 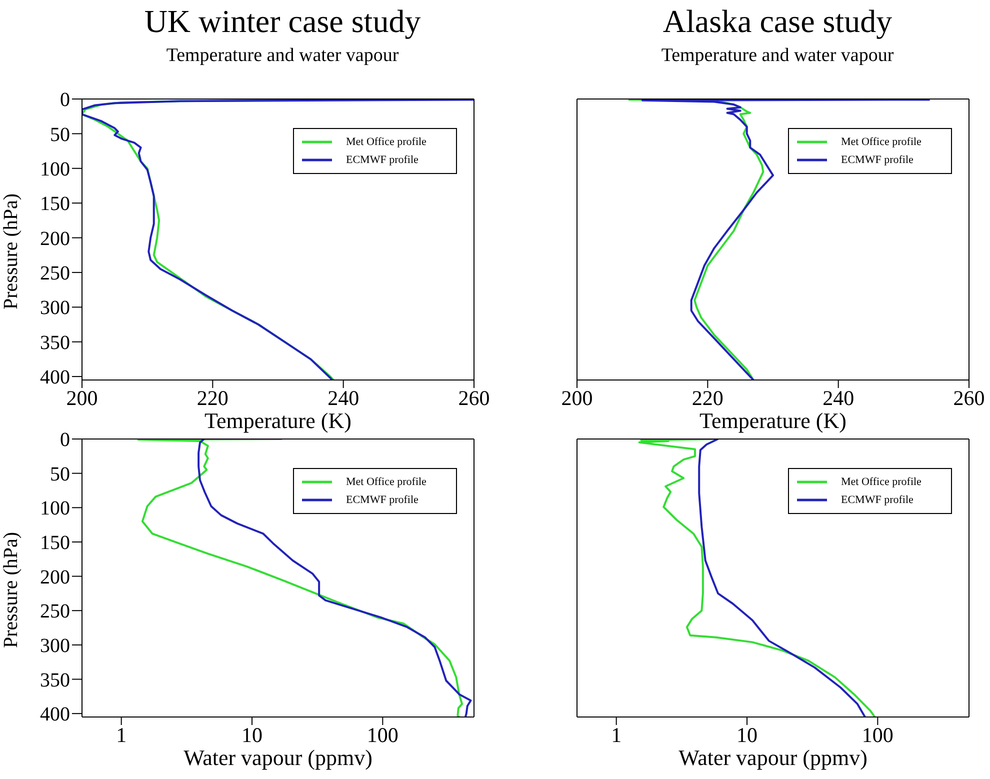 I want to click on chart-title: Alaska case study, so click(x=778, y=21).